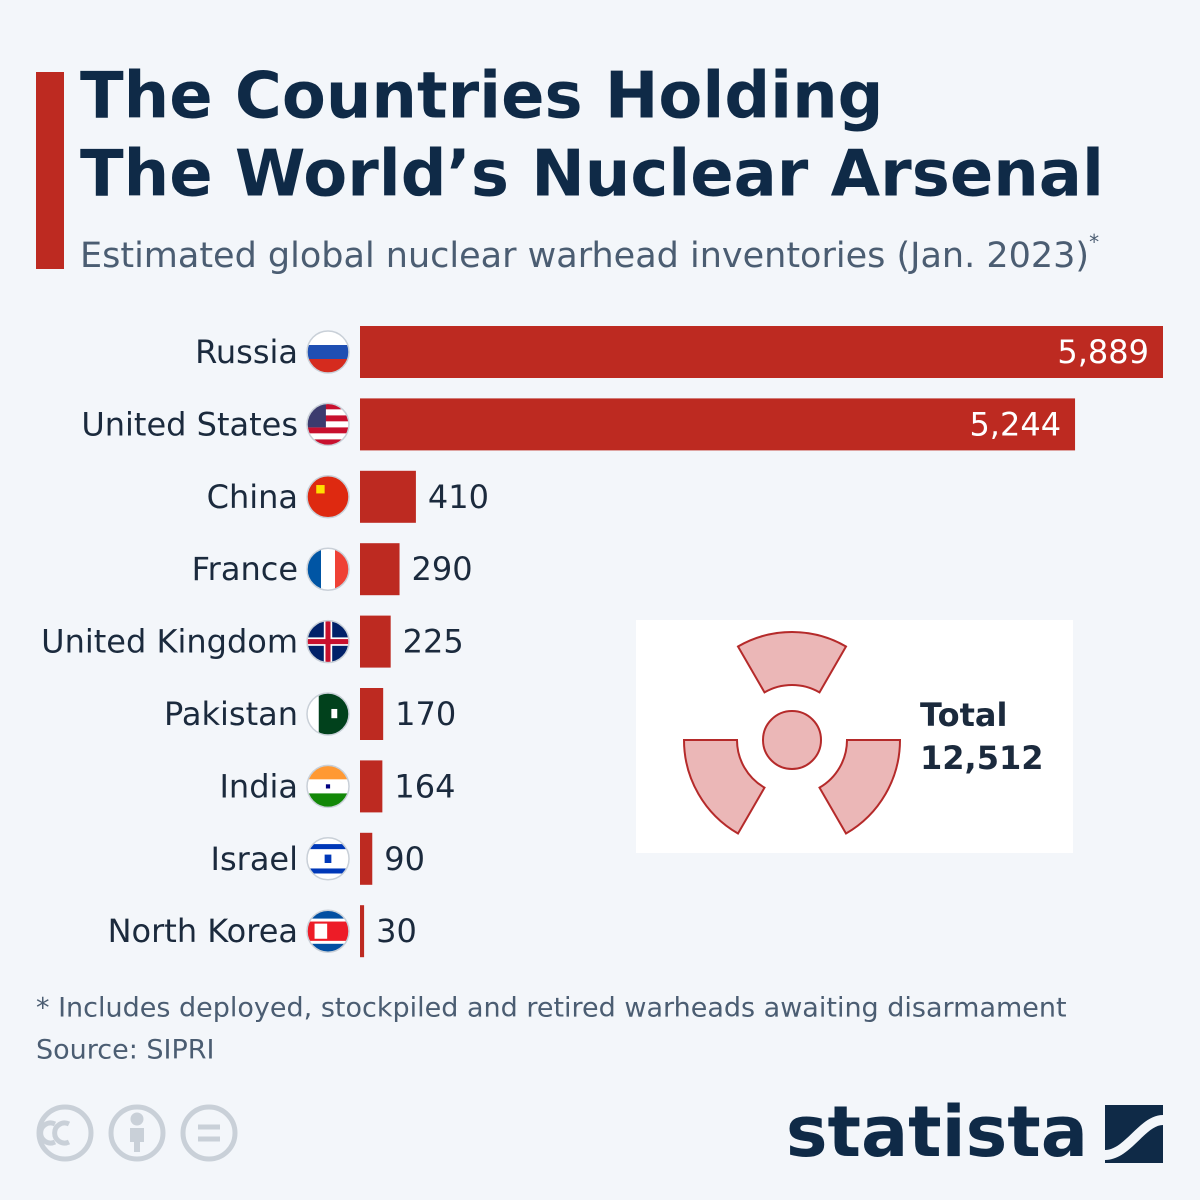  Describe the element at coordinates (1134, 1134) in the screenshot. I see `brand-logo` at that location.